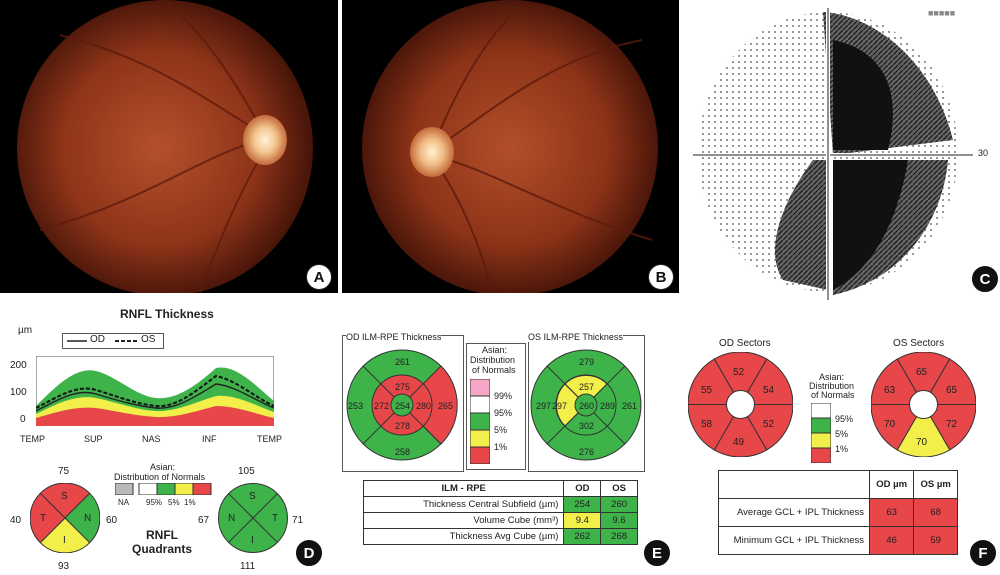 This screenshot has height=575, width=1000. What do you see at coordinates (496, 406) in the screenshot?
I see `ilm-dist-box` at bounding box center [496, 406].